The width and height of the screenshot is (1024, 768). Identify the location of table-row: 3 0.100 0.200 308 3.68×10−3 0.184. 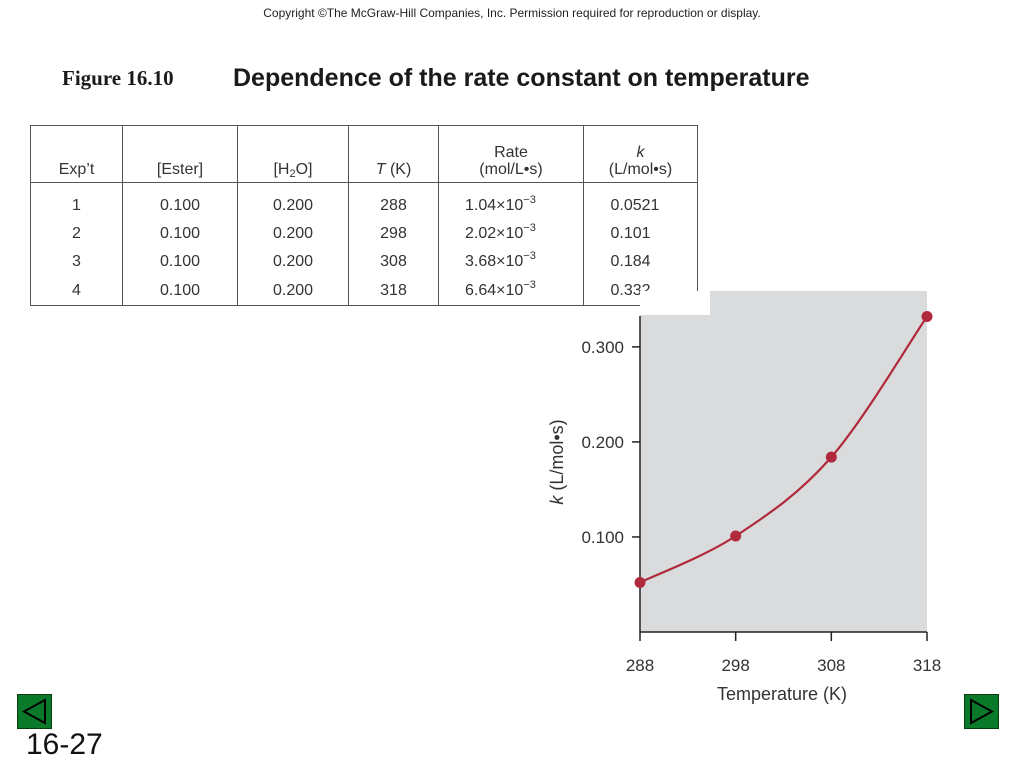
(364, 262).